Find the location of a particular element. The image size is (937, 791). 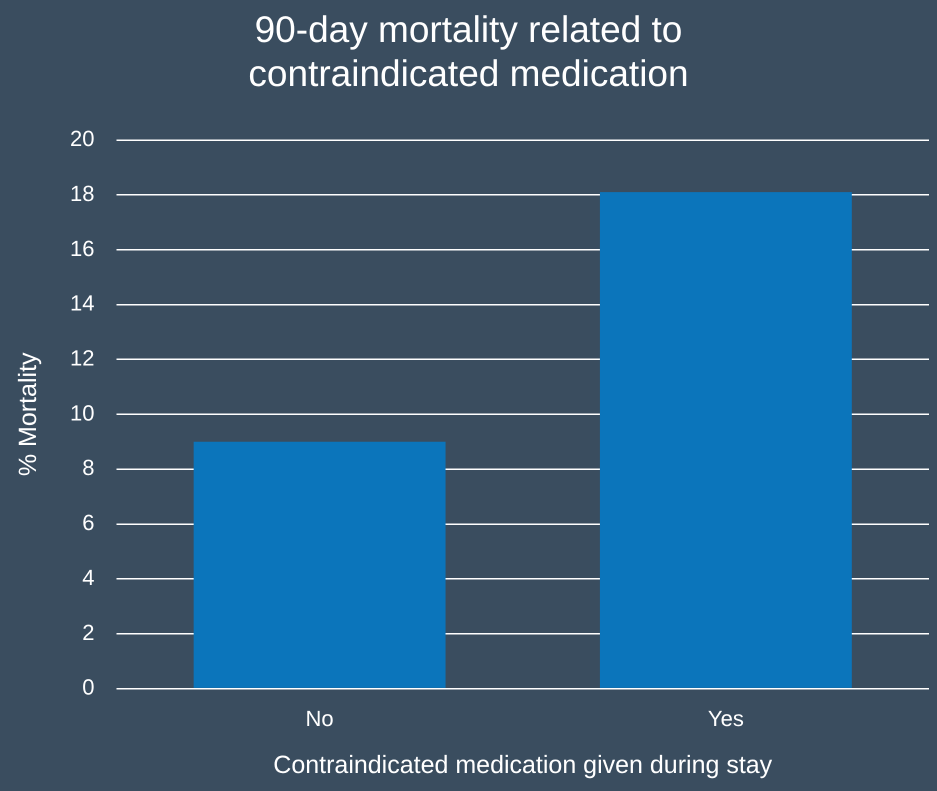

y-tick-label: 0 is located at coordinates (88, 687).